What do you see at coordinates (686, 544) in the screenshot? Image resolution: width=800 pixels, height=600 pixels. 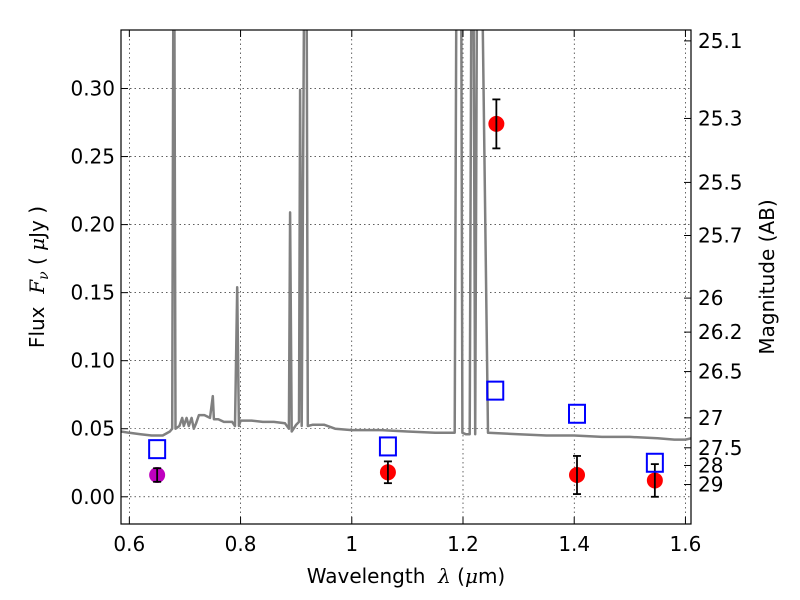 I see `x-tick-label: 1.6` at bounding box center [686, 544].